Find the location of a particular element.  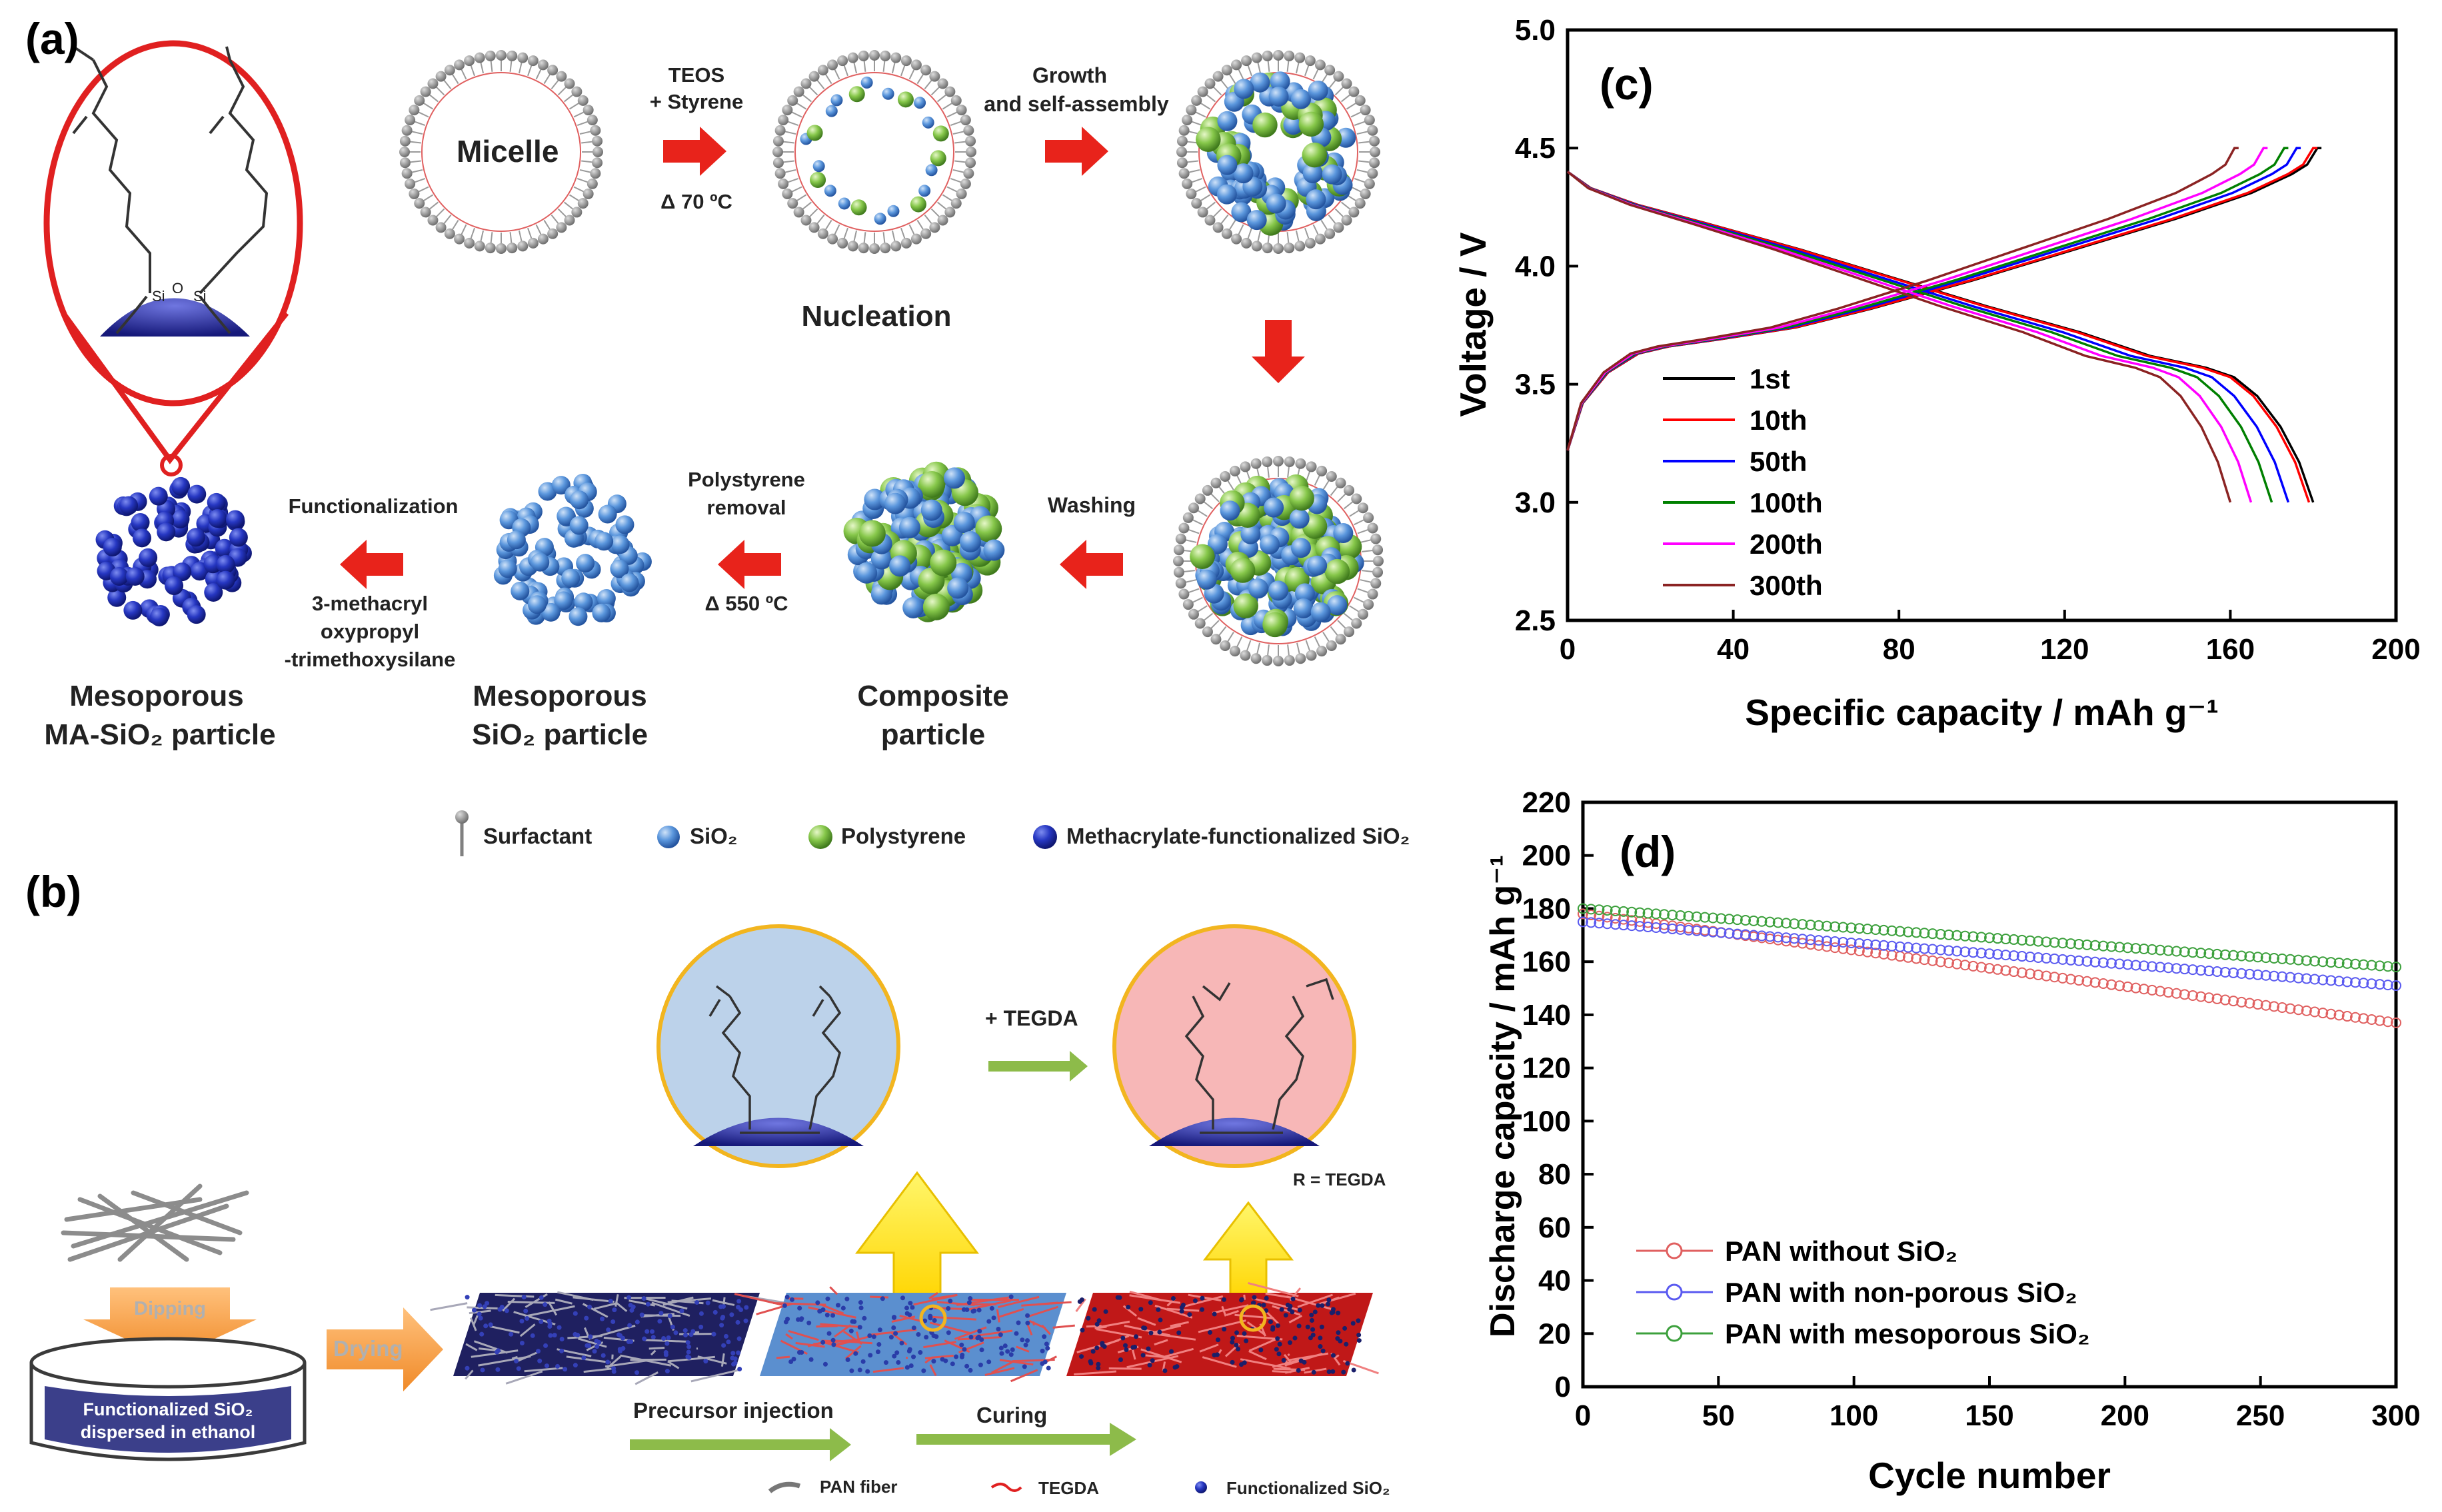

d-xtick-label: 300 is located at coordinates (2395, 1415).